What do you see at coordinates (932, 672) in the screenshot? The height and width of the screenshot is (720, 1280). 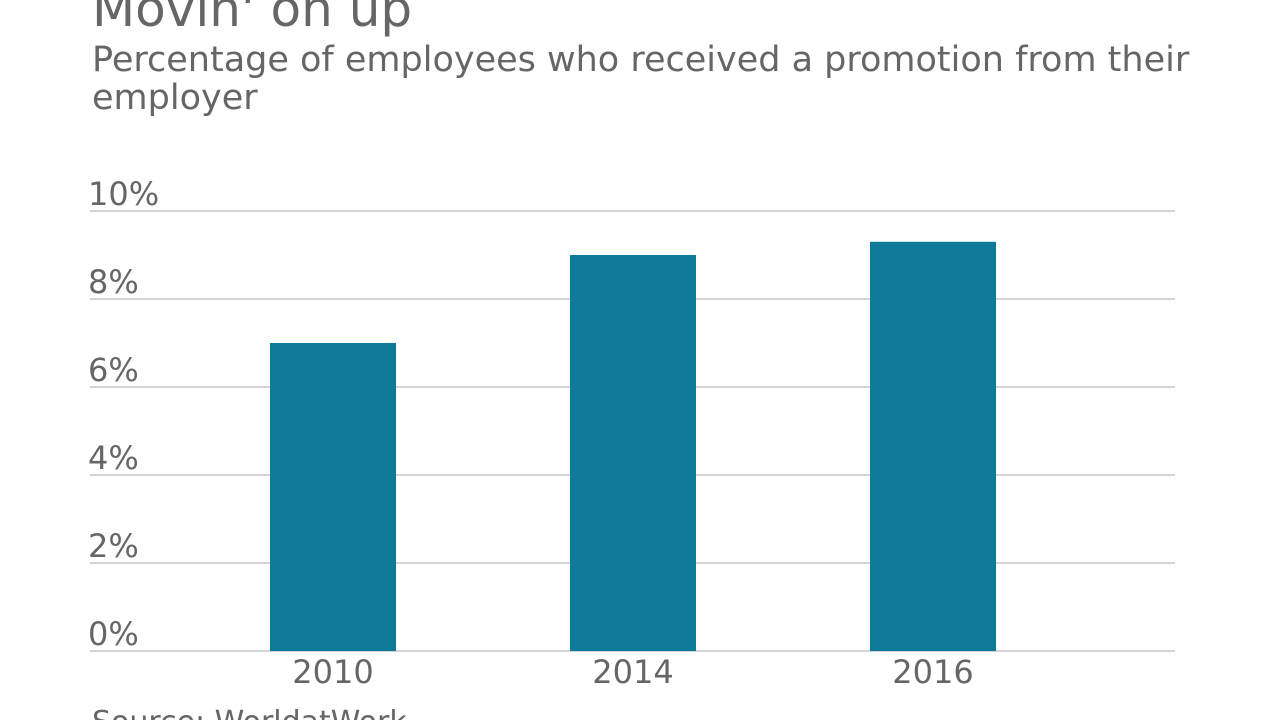 I see `x-tick-label: 2016` at bounding box center [932, 672].